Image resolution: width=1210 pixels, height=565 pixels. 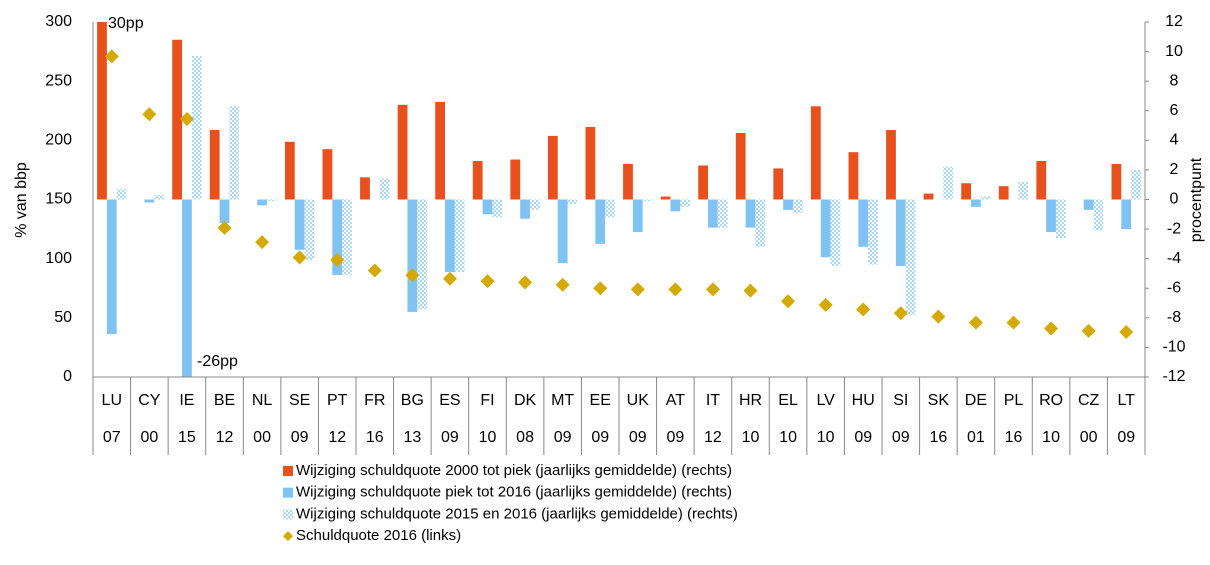 I want to click on x-tick-label: AT, so click(x=675, y=400).